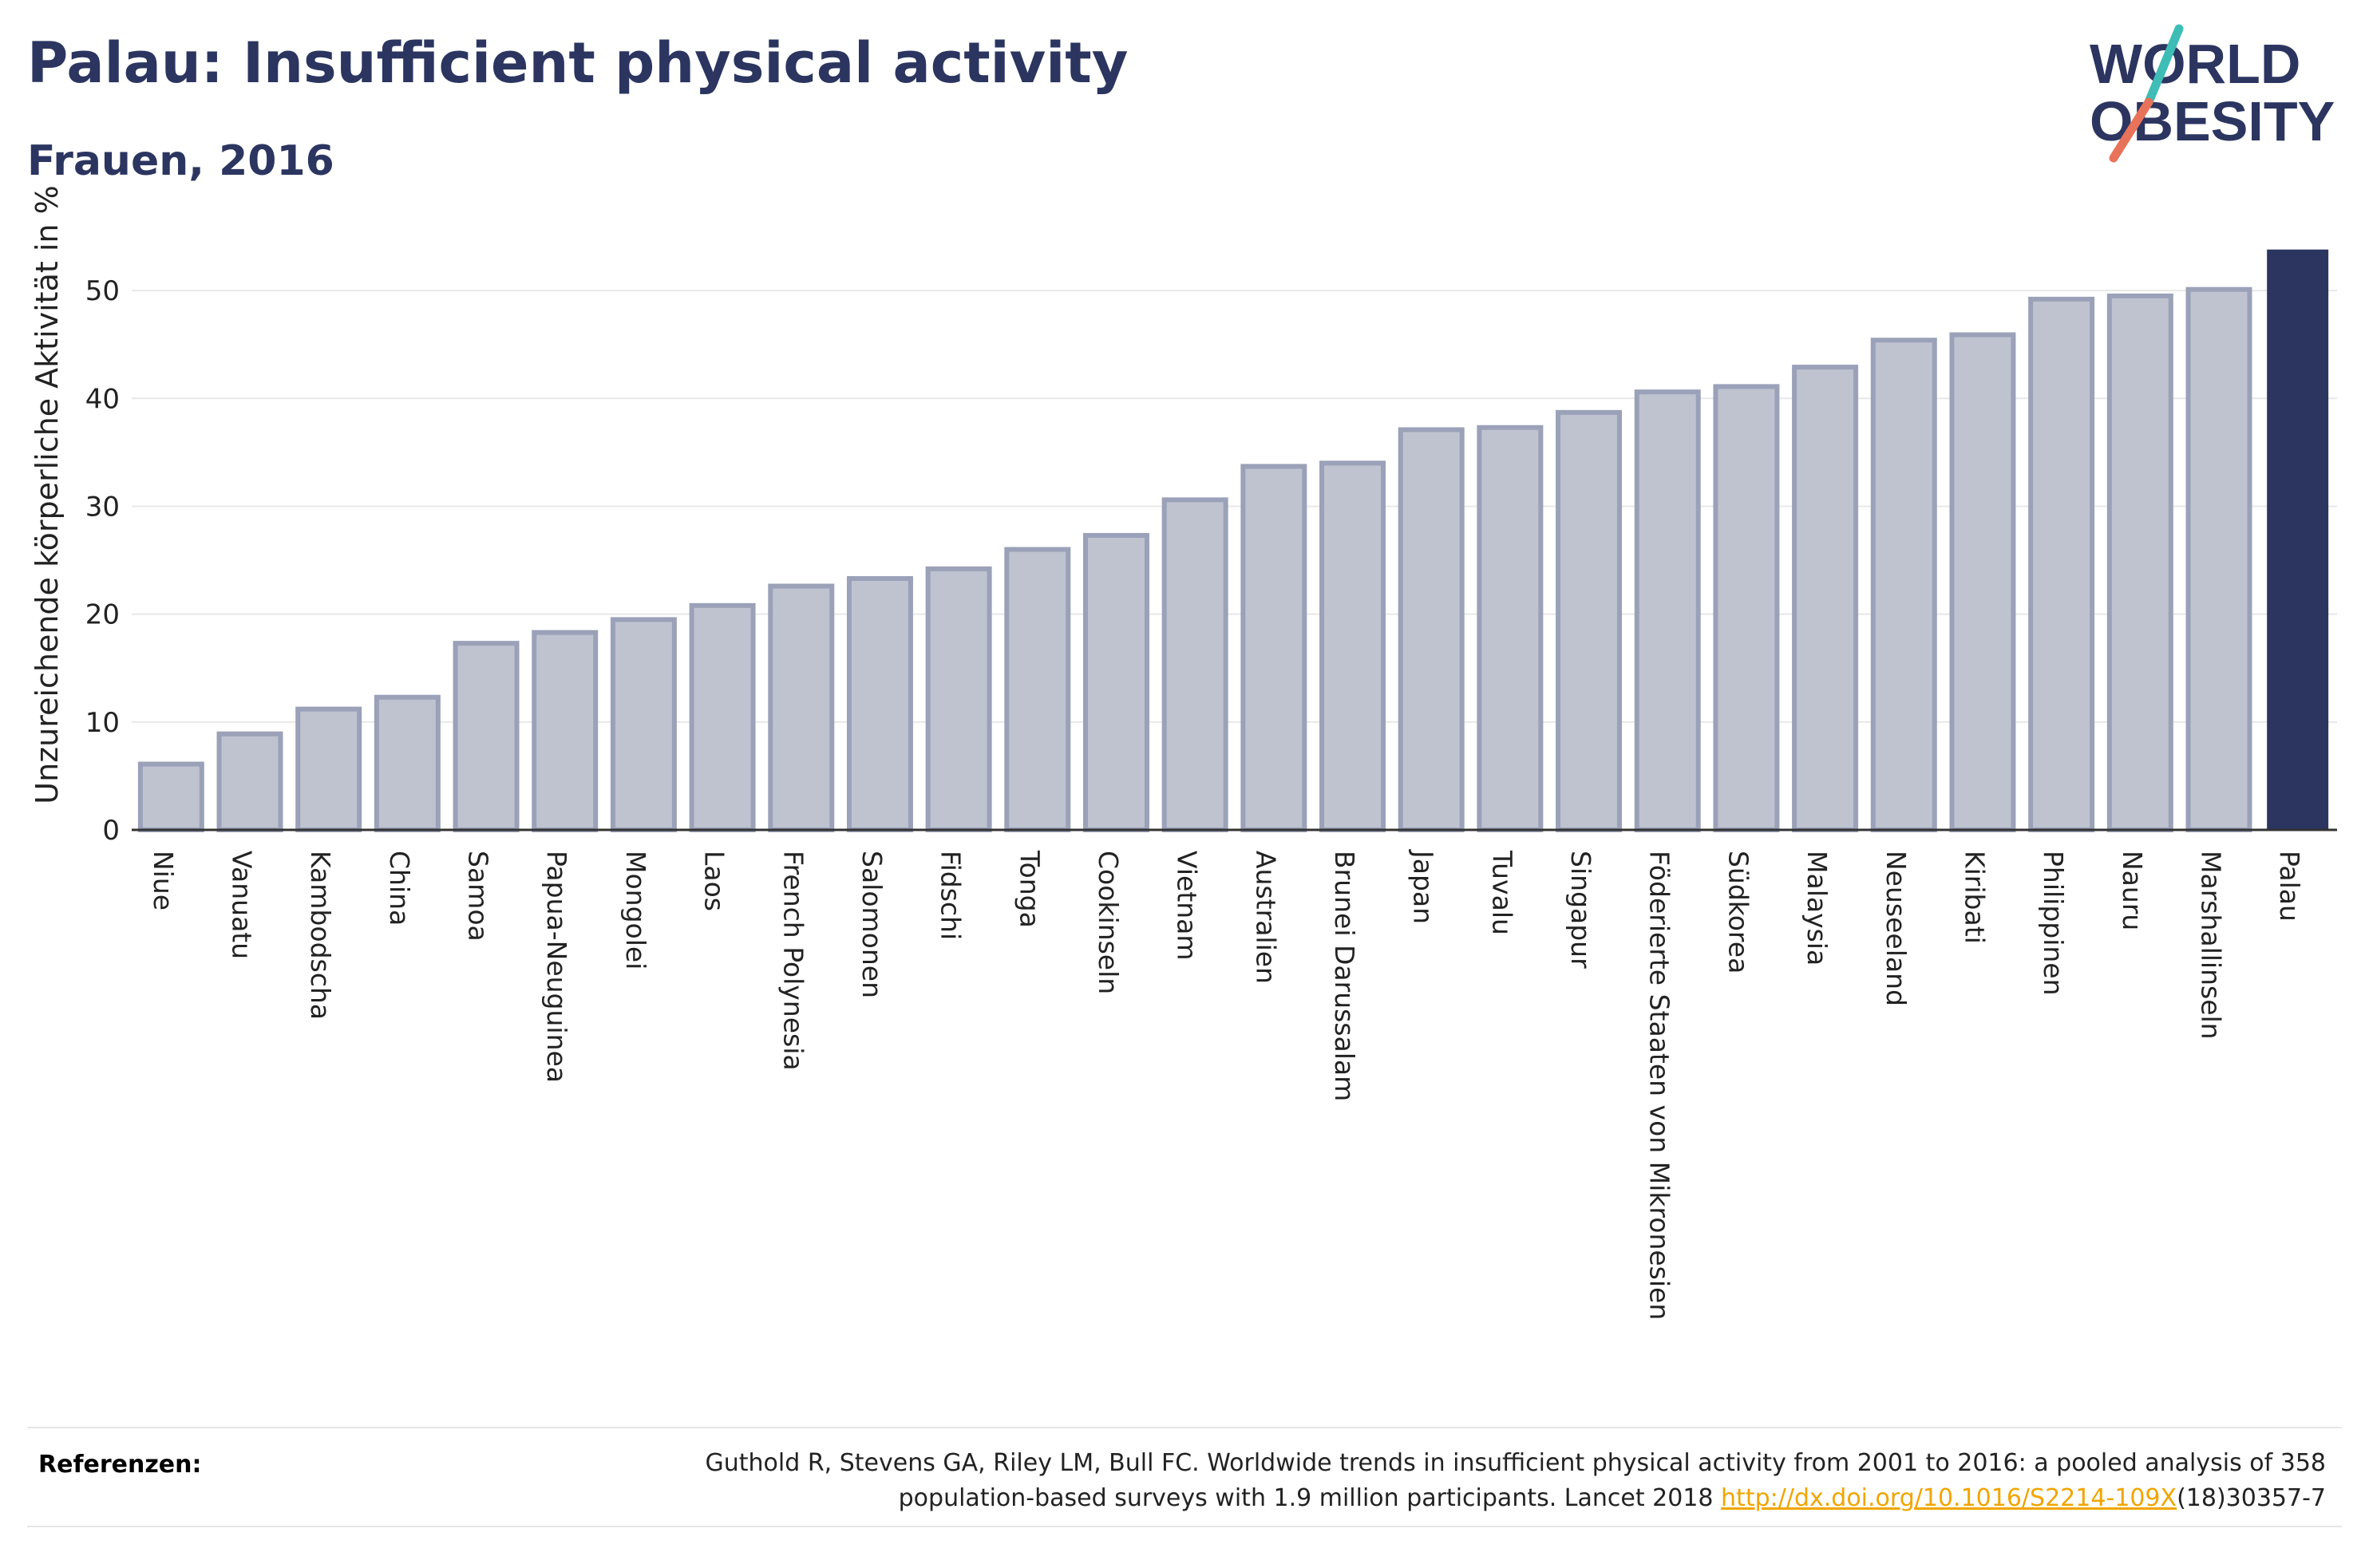 This screenshot has width=2361, height=1568. What do you see at coordinates (951, 895) in the screenshot?
I see `x-tick-label: Fidschi` at bounding box center [951, 895].